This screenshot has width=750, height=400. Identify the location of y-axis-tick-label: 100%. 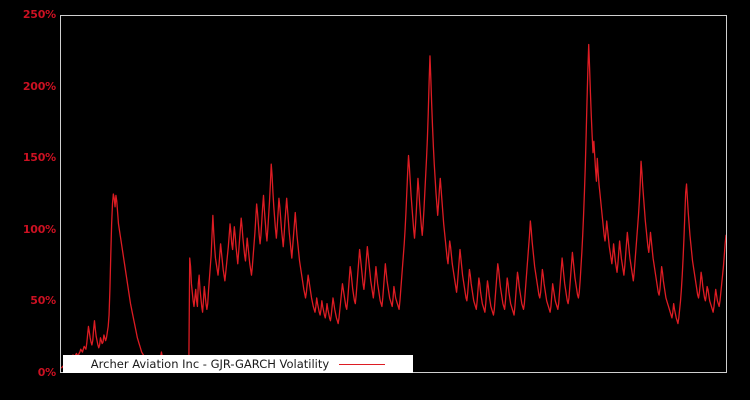
(39, 229).